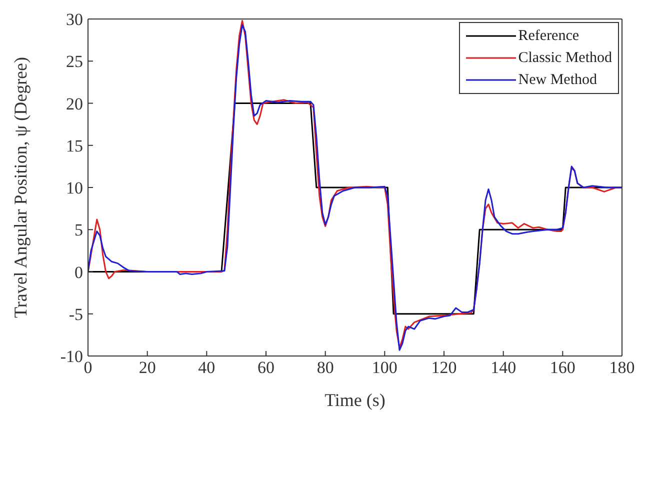  Describe the element at coordinates (207, 368) in the screenshot. I see `x-tick-label: 40` at that location.